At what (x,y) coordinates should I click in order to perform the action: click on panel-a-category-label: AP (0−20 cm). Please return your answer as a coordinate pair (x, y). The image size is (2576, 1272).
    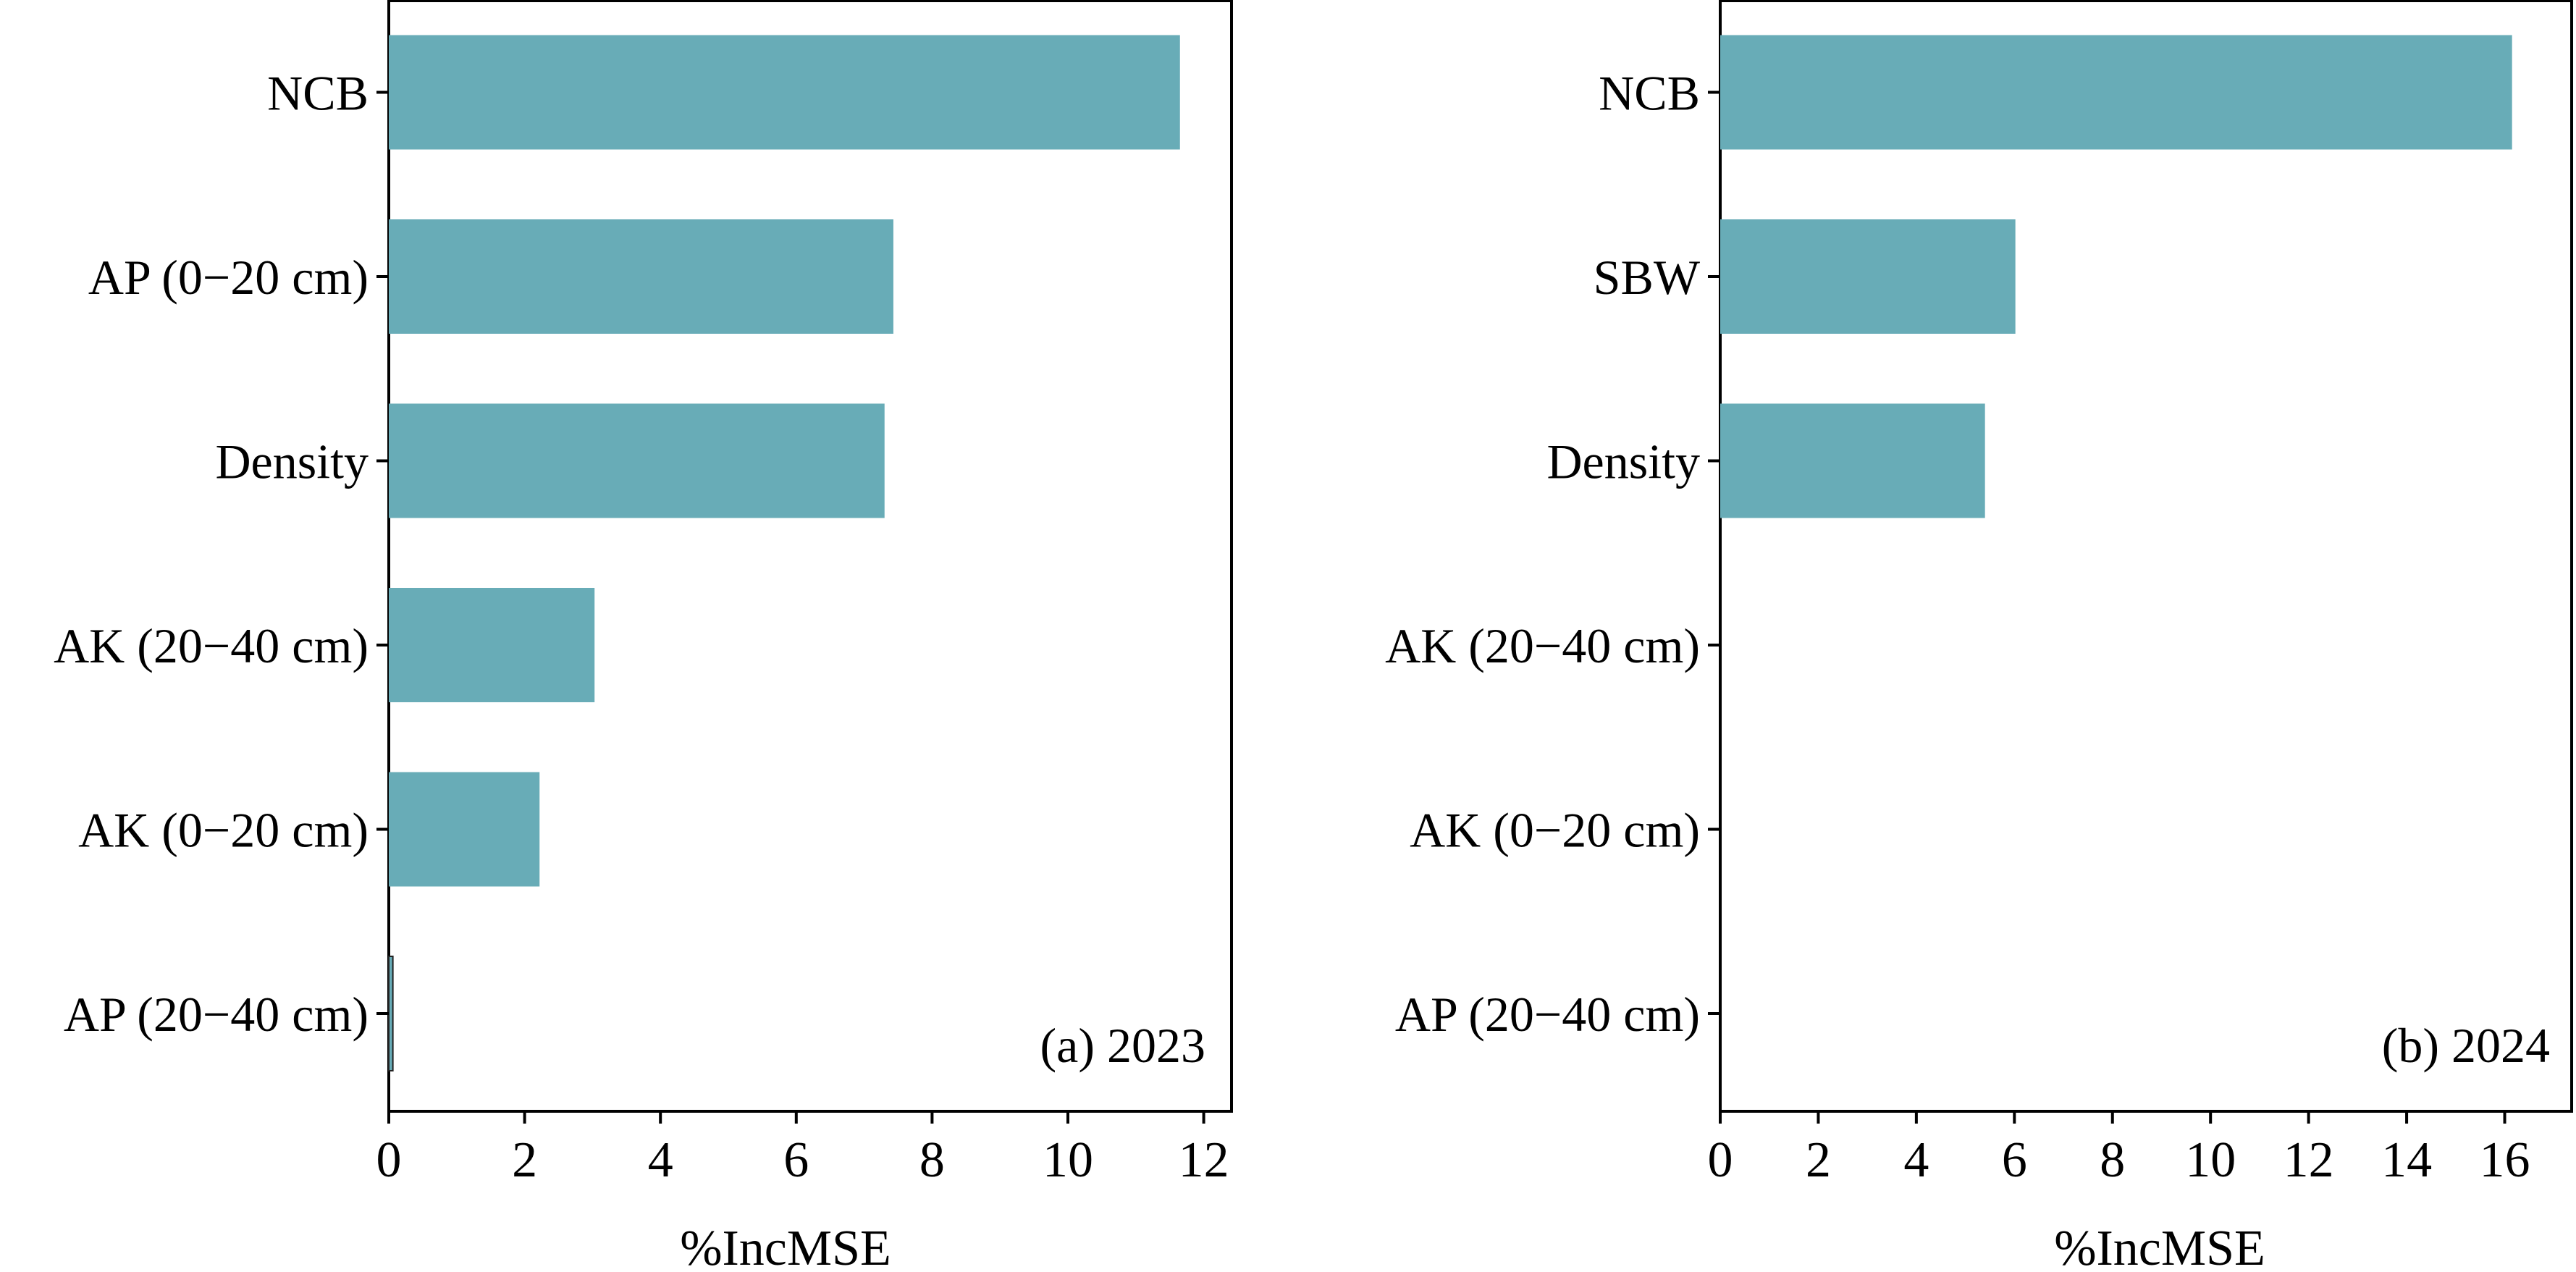
    Looking at the image, I should click on (228, 278).